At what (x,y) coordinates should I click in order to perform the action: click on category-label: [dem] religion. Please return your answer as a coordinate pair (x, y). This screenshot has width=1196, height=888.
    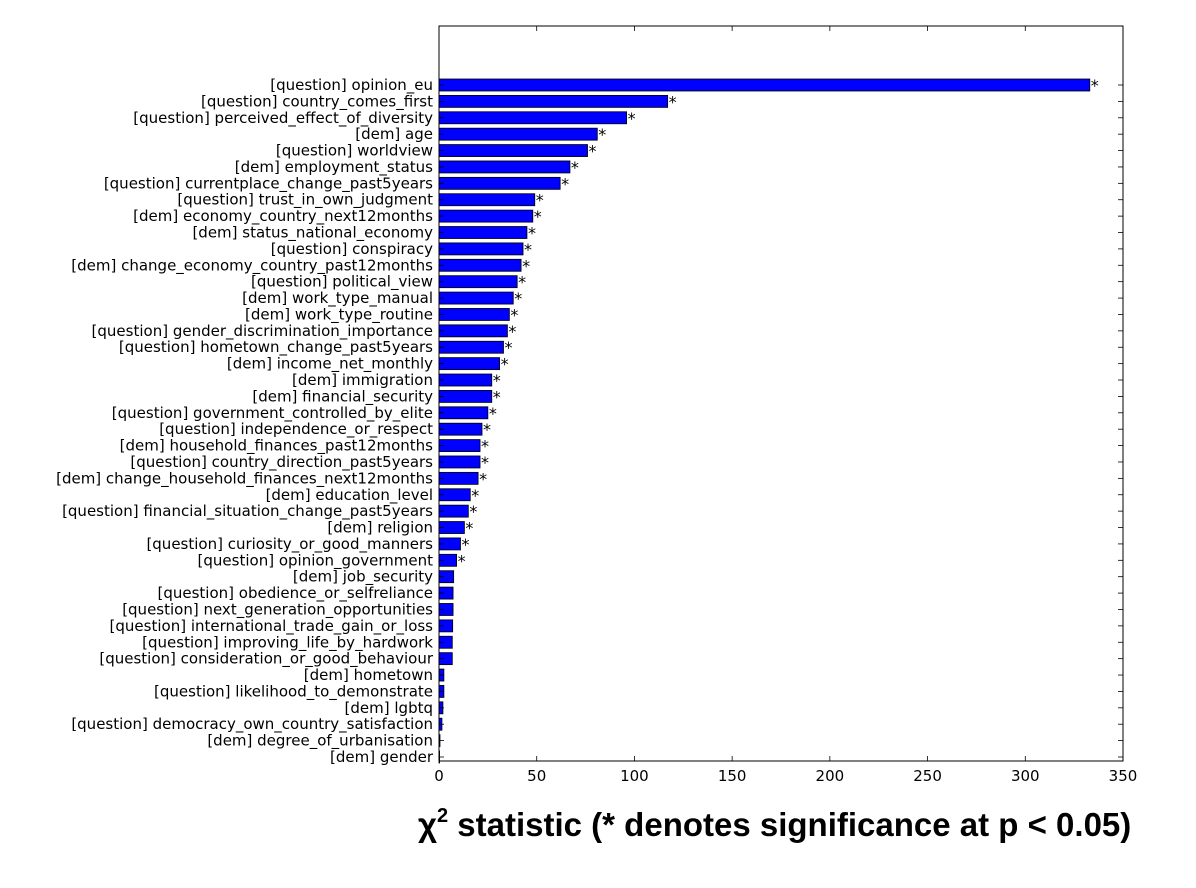
    Looking at the image, I should click on (380, 528).